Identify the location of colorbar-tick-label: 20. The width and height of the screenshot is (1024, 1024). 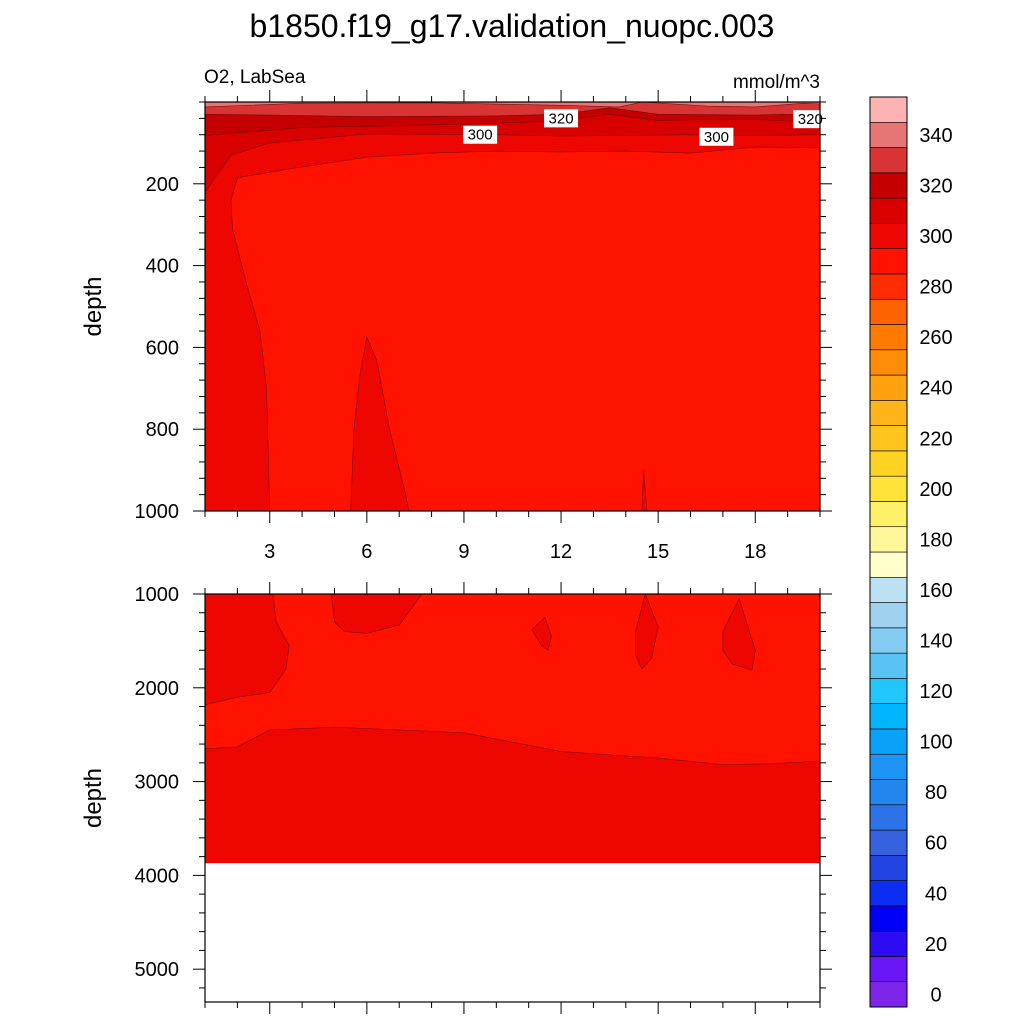
(936, 945).